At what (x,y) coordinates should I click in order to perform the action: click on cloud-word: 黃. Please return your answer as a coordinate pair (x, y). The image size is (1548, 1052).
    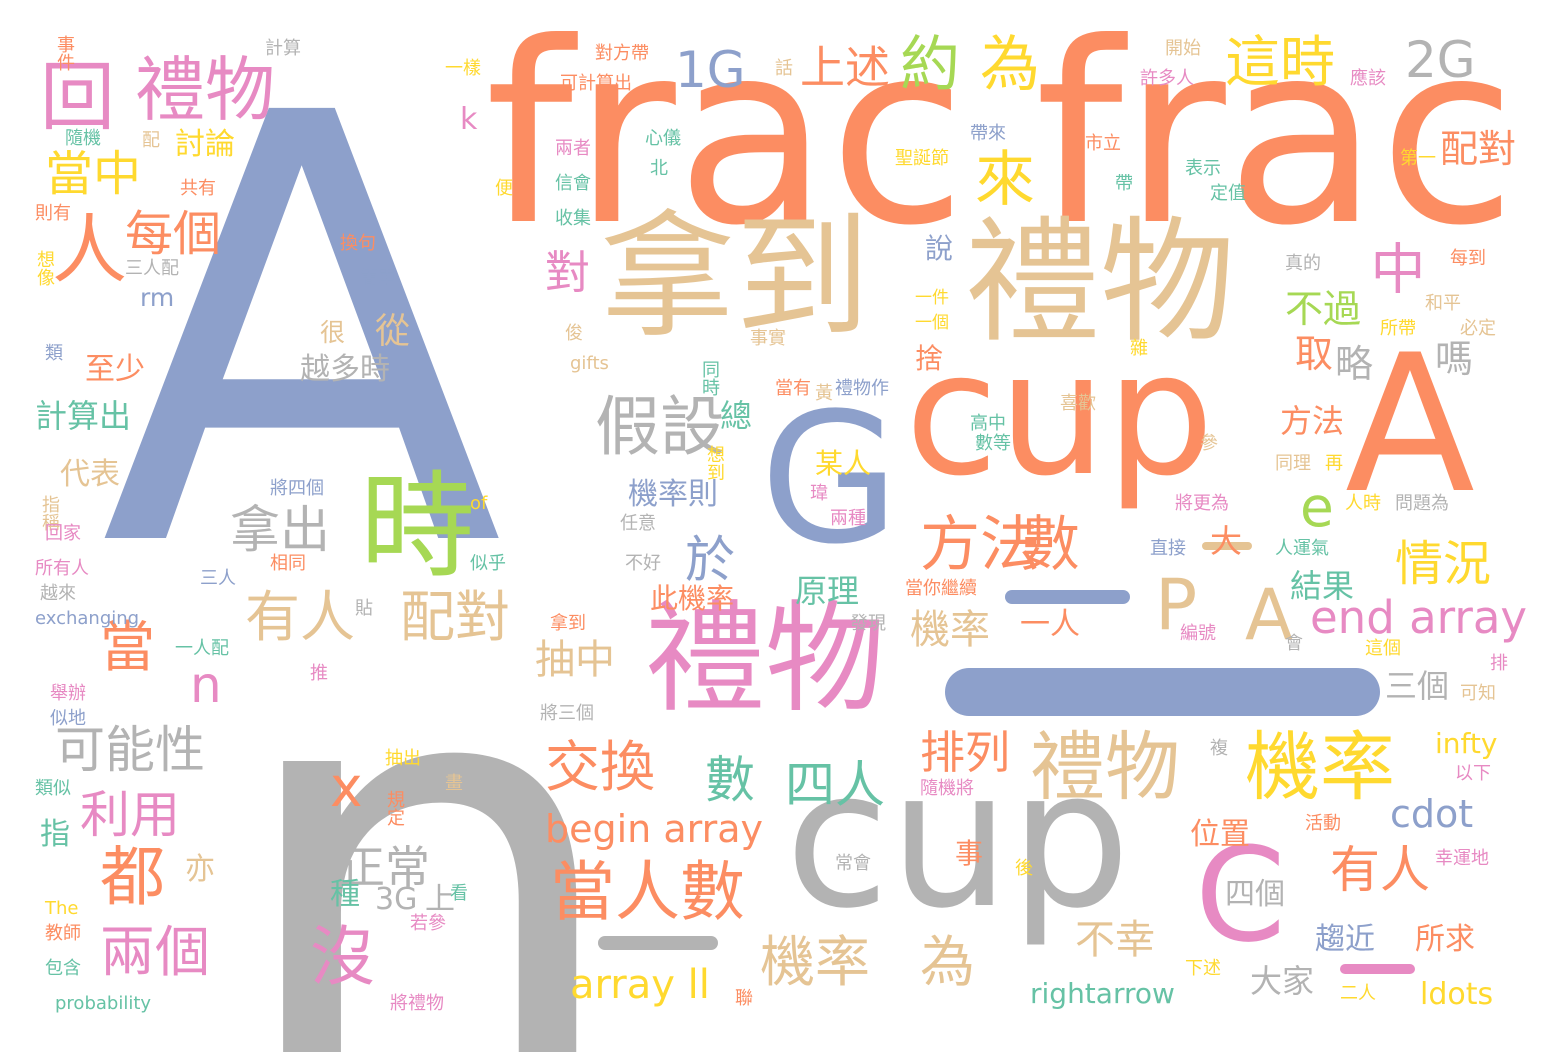
    Looking at the image, I should click on (824, 393).